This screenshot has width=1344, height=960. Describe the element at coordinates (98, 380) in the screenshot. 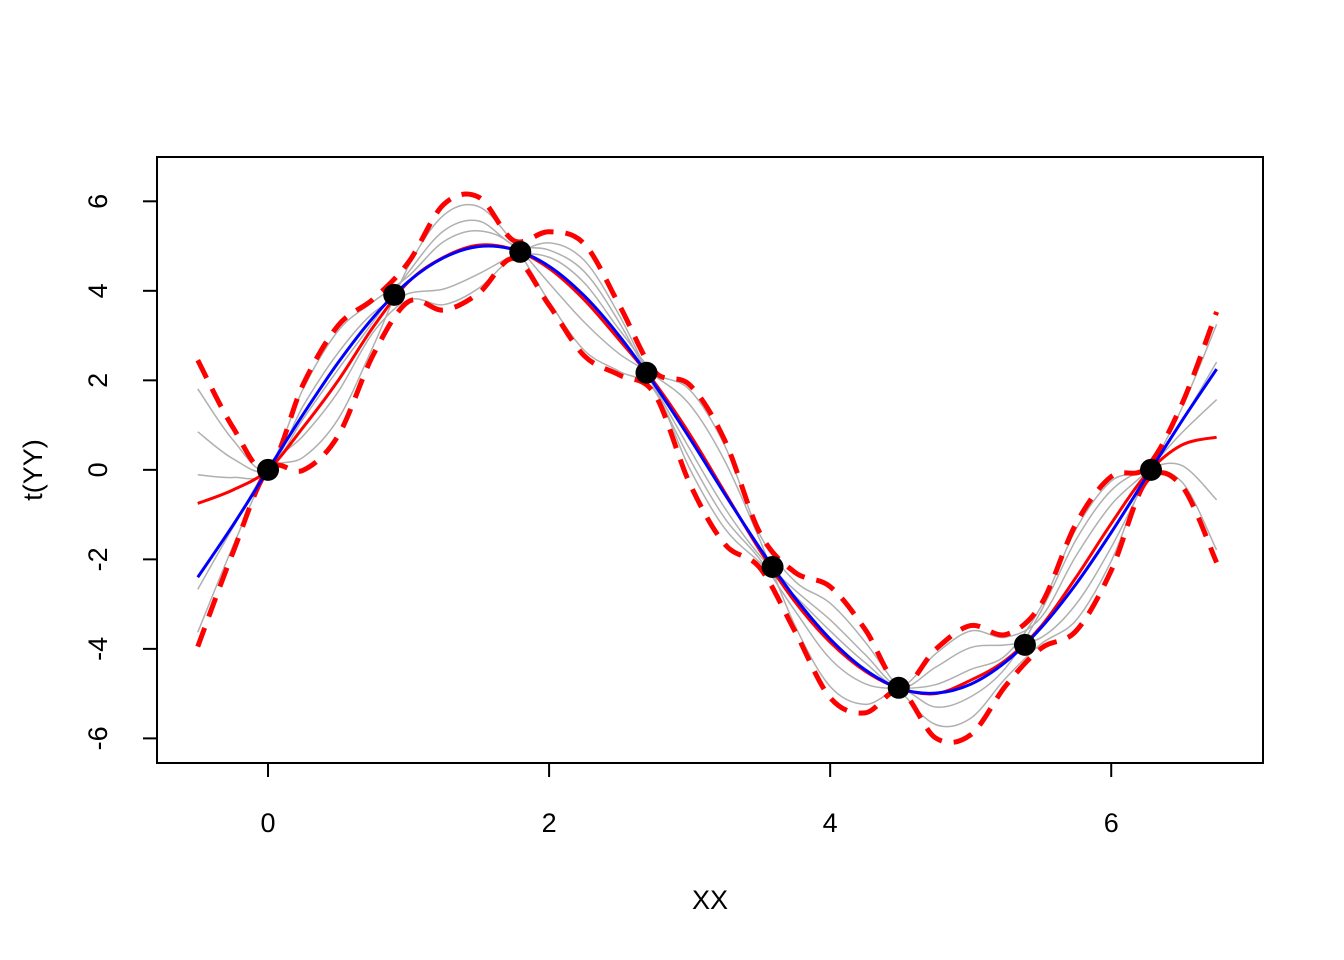

I see `y-tick-label: 2` at that location.